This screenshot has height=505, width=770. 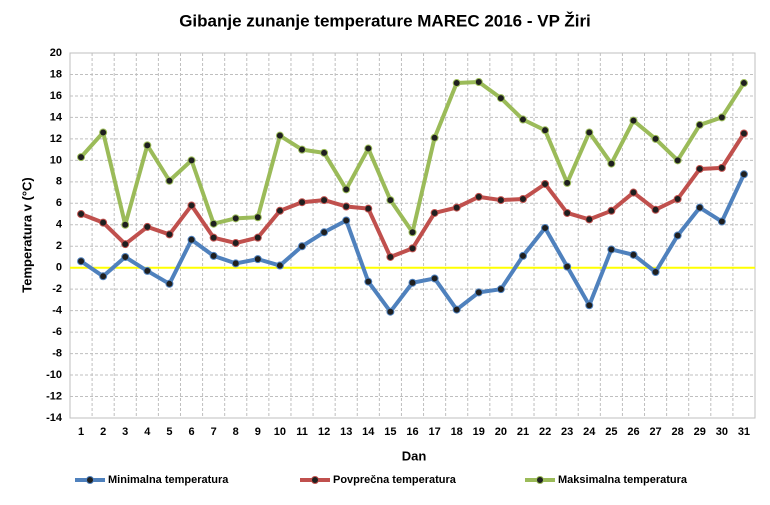 I want to click on y-tick-label: 4, so click(x=59, y=225).